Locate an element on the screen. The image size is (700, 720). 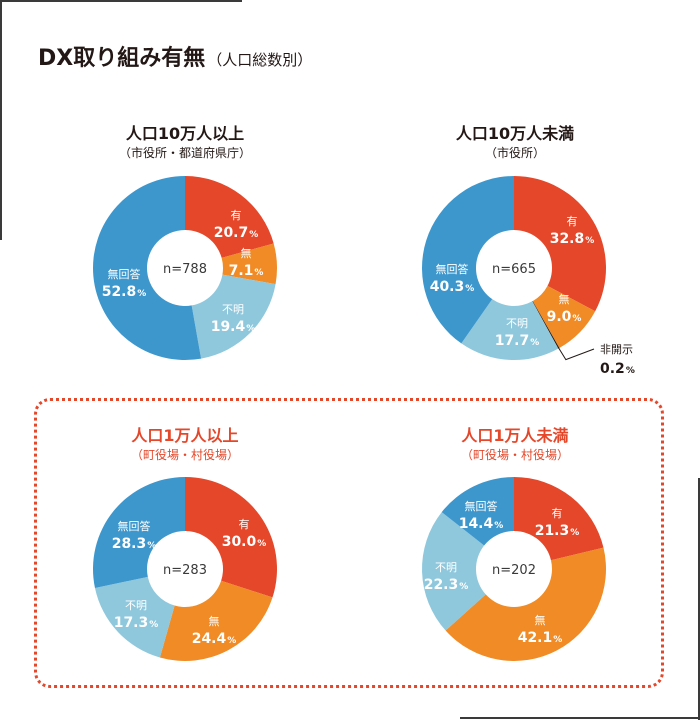
page-title: DX取り組み有無 （人口総数別） is located at coordinates (175, 56).